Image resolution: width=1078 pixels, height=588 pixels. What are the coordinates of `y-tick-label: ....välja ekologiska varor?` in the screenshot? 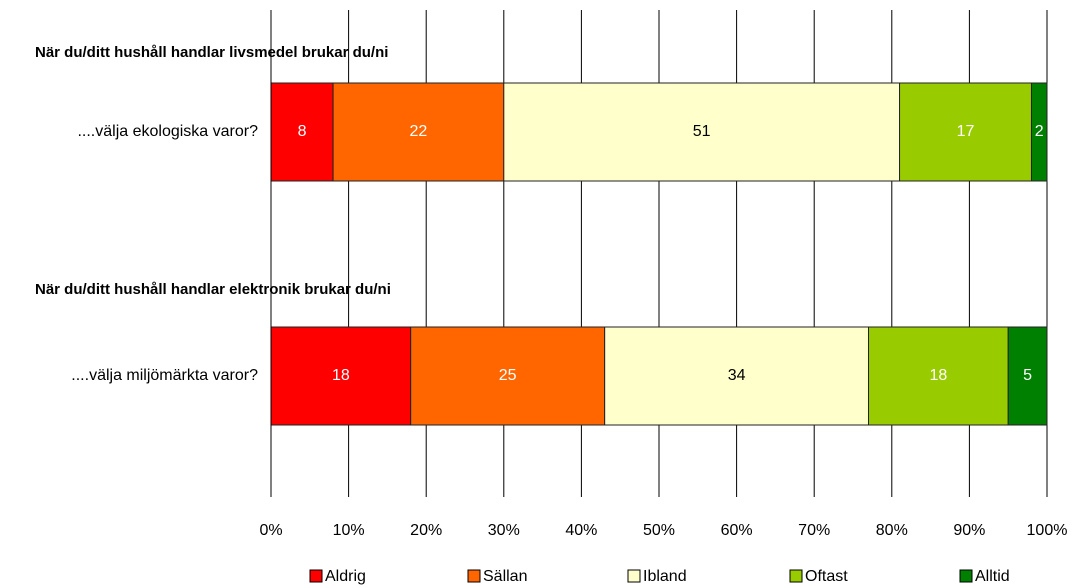 It's located at (167, 131).